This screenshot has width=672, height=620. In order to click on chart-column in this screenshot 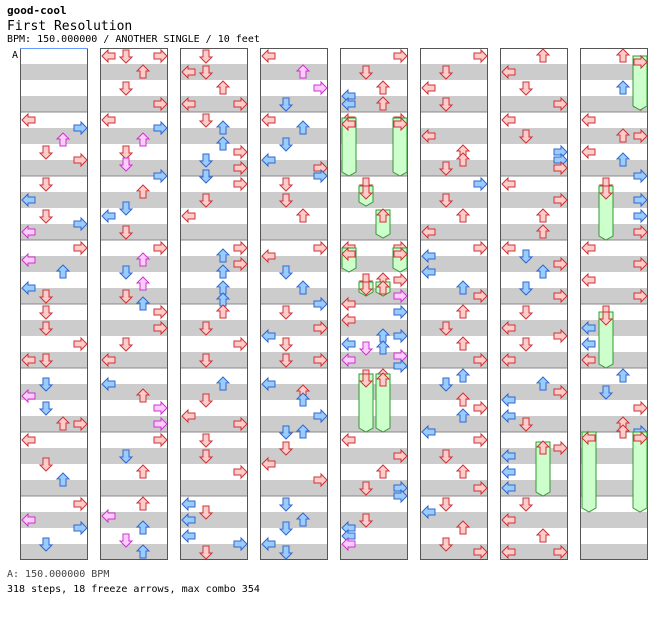, I will do `click(534, 304)`.